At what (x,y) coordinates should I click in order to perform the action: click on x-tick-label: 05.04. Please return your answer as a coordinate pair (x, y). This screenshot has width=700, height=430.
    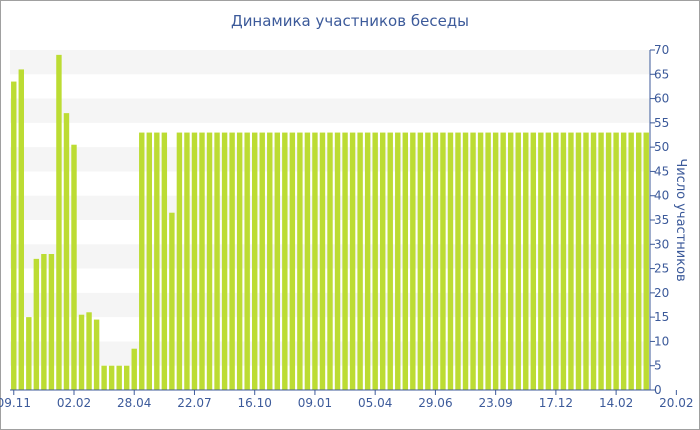
    Looking at the image, I should click on (375, 403).